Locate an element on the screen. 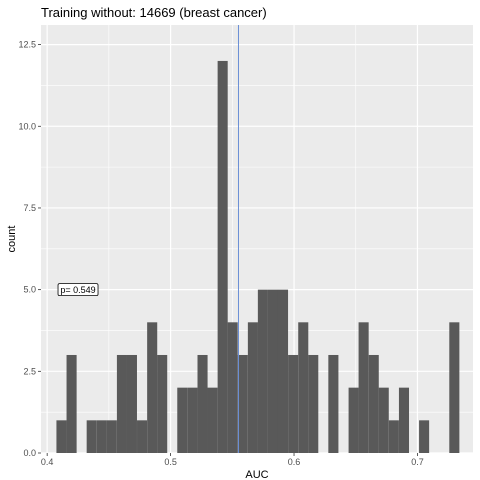 This screenshot has height=480, width=480. y-tick-label: 7.5 is located at coordinates (29, 208).